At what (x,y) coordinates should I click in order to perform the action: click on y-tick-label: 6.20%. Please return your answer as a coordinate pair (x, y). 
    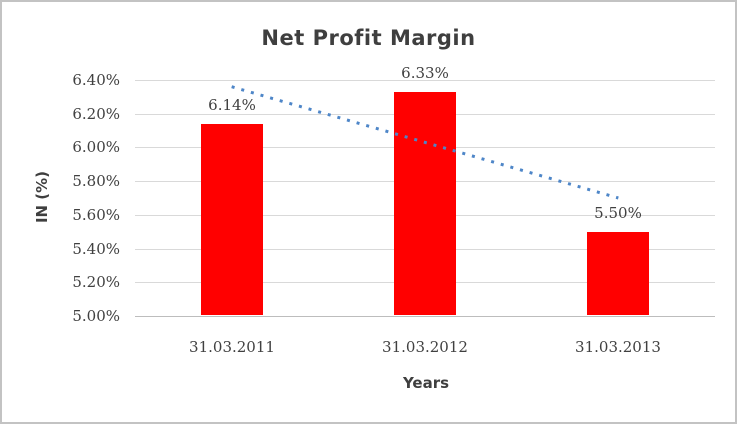
    Looking at the image, I should click on (96, 114).